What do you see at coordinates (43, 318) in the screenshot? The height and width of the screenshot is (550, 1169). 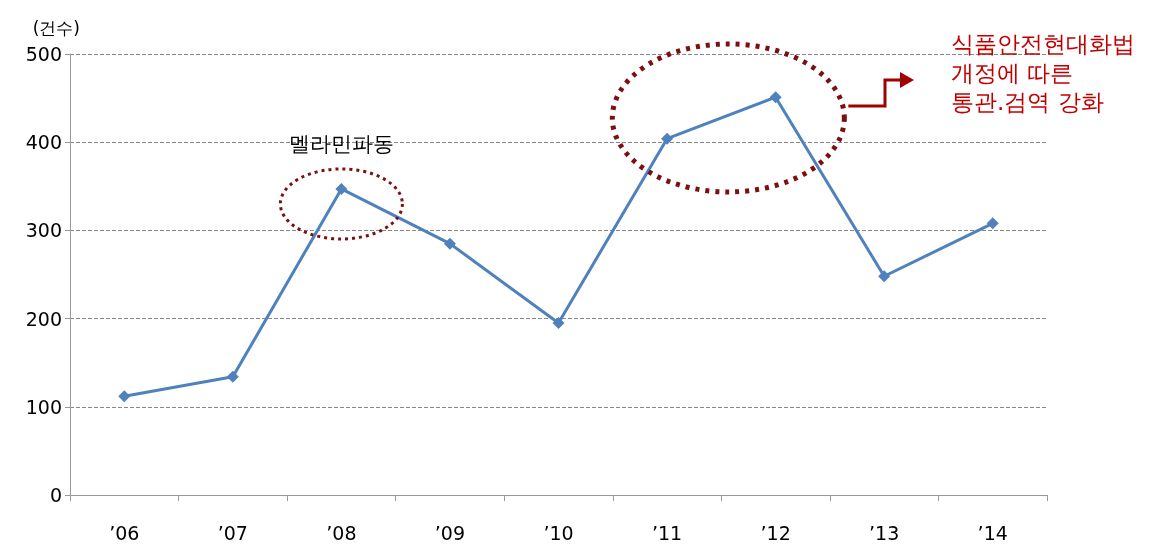 I see `y-tick-label: 200` at bounding box center [43, 318].